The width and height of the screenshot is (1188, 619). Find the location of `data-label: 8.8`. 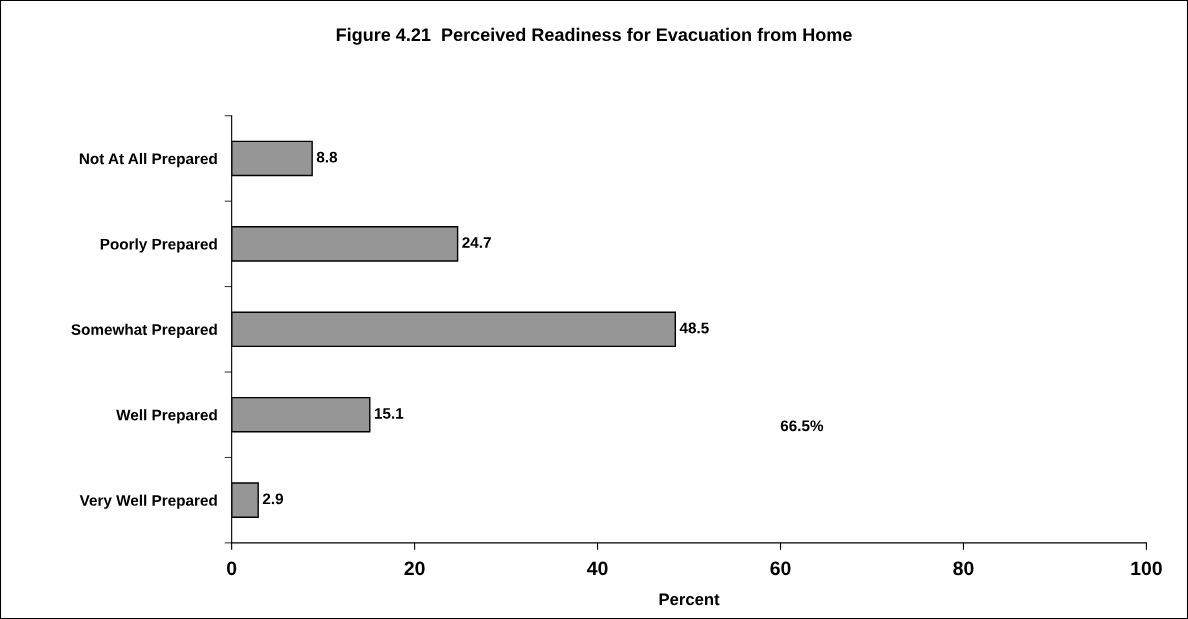

data-label: 8.8 is located at coordinates (327, 157).